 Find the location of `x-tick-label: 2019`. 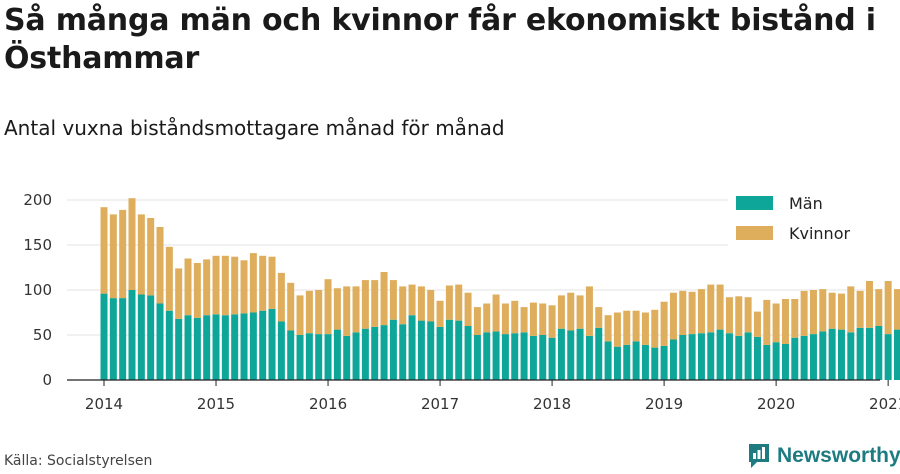

x-tick-label: 2019 is located at coordinates (664, 404).